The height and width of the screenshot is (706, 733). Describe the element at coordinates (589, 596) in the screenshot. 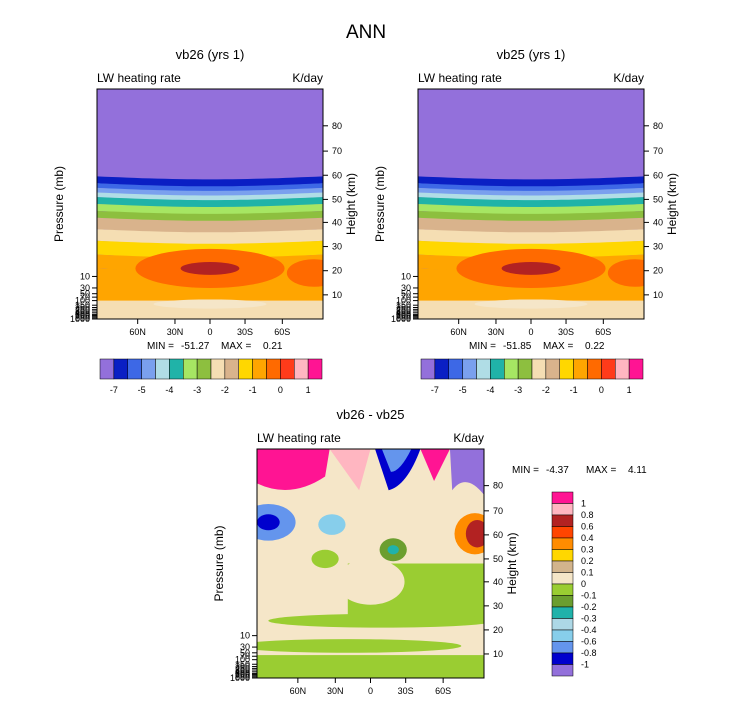

I see `colorbar-label: -0.1` at that location.